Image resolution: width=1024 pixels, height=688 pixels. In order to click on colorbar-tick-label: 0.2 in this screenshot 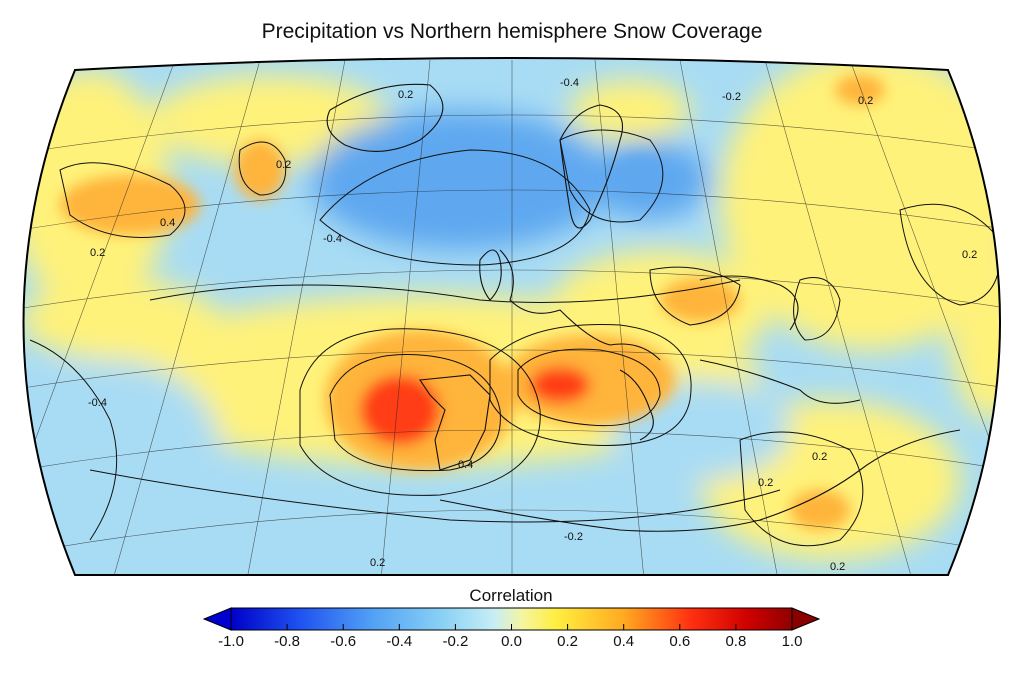, I will do `click(568, 641)`.